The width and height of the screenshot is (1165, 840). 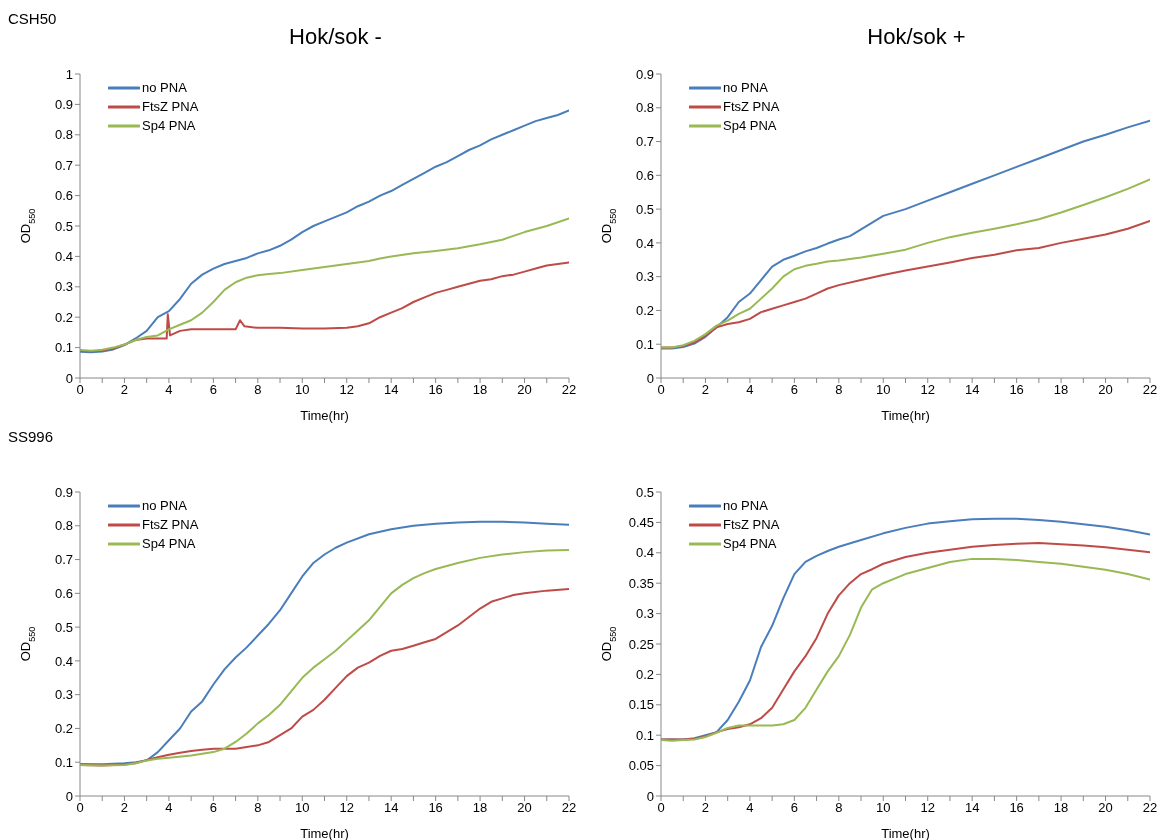 What do you see at coordinates (31, 436) in the screenshot?
I see `text: SS996` at bounding box center [31, 436].